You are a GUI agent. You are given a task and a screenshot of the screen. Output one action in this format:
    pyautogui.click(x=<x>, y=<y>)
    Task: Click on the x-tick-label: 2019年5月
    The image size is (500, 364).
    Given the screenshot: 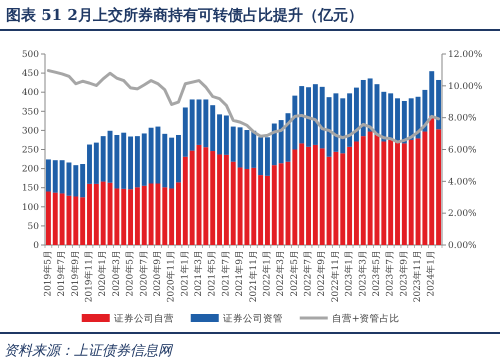 What is the action you would take?
    pyautogui.click(x=48, y=273)
    